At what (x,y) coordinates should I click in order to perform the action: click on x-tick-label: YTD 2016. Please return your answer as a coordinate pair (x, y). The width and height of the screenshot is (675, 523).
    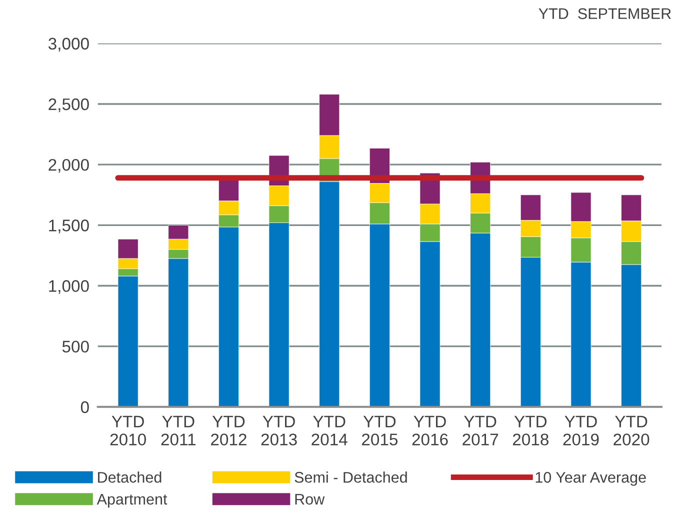
    Looking at the image, I should click on (430, 431).